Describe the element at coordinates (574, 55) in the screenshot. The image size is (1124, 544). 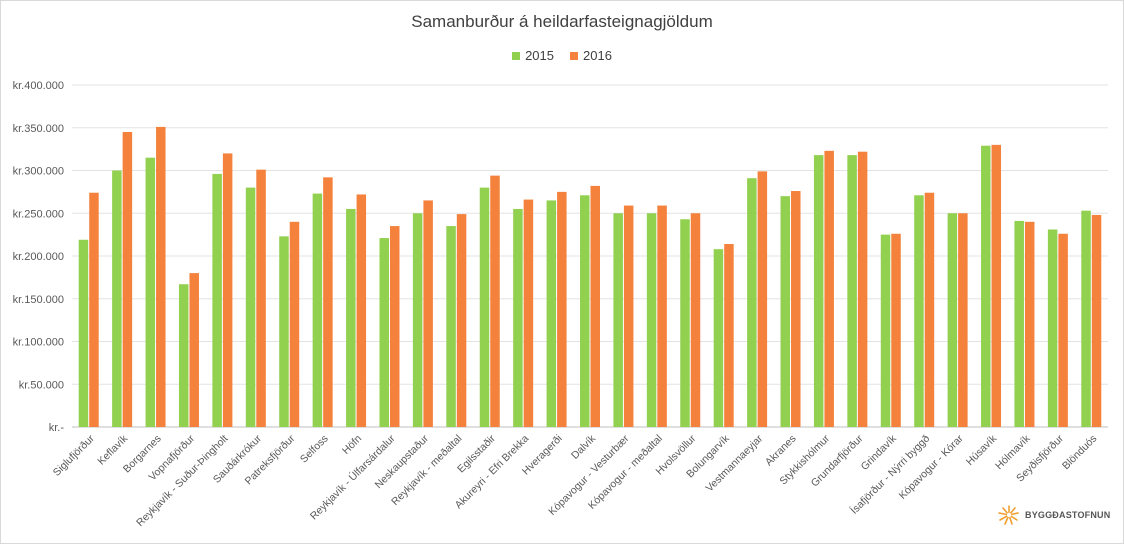
I see `legend-swatch-2016` at that location.